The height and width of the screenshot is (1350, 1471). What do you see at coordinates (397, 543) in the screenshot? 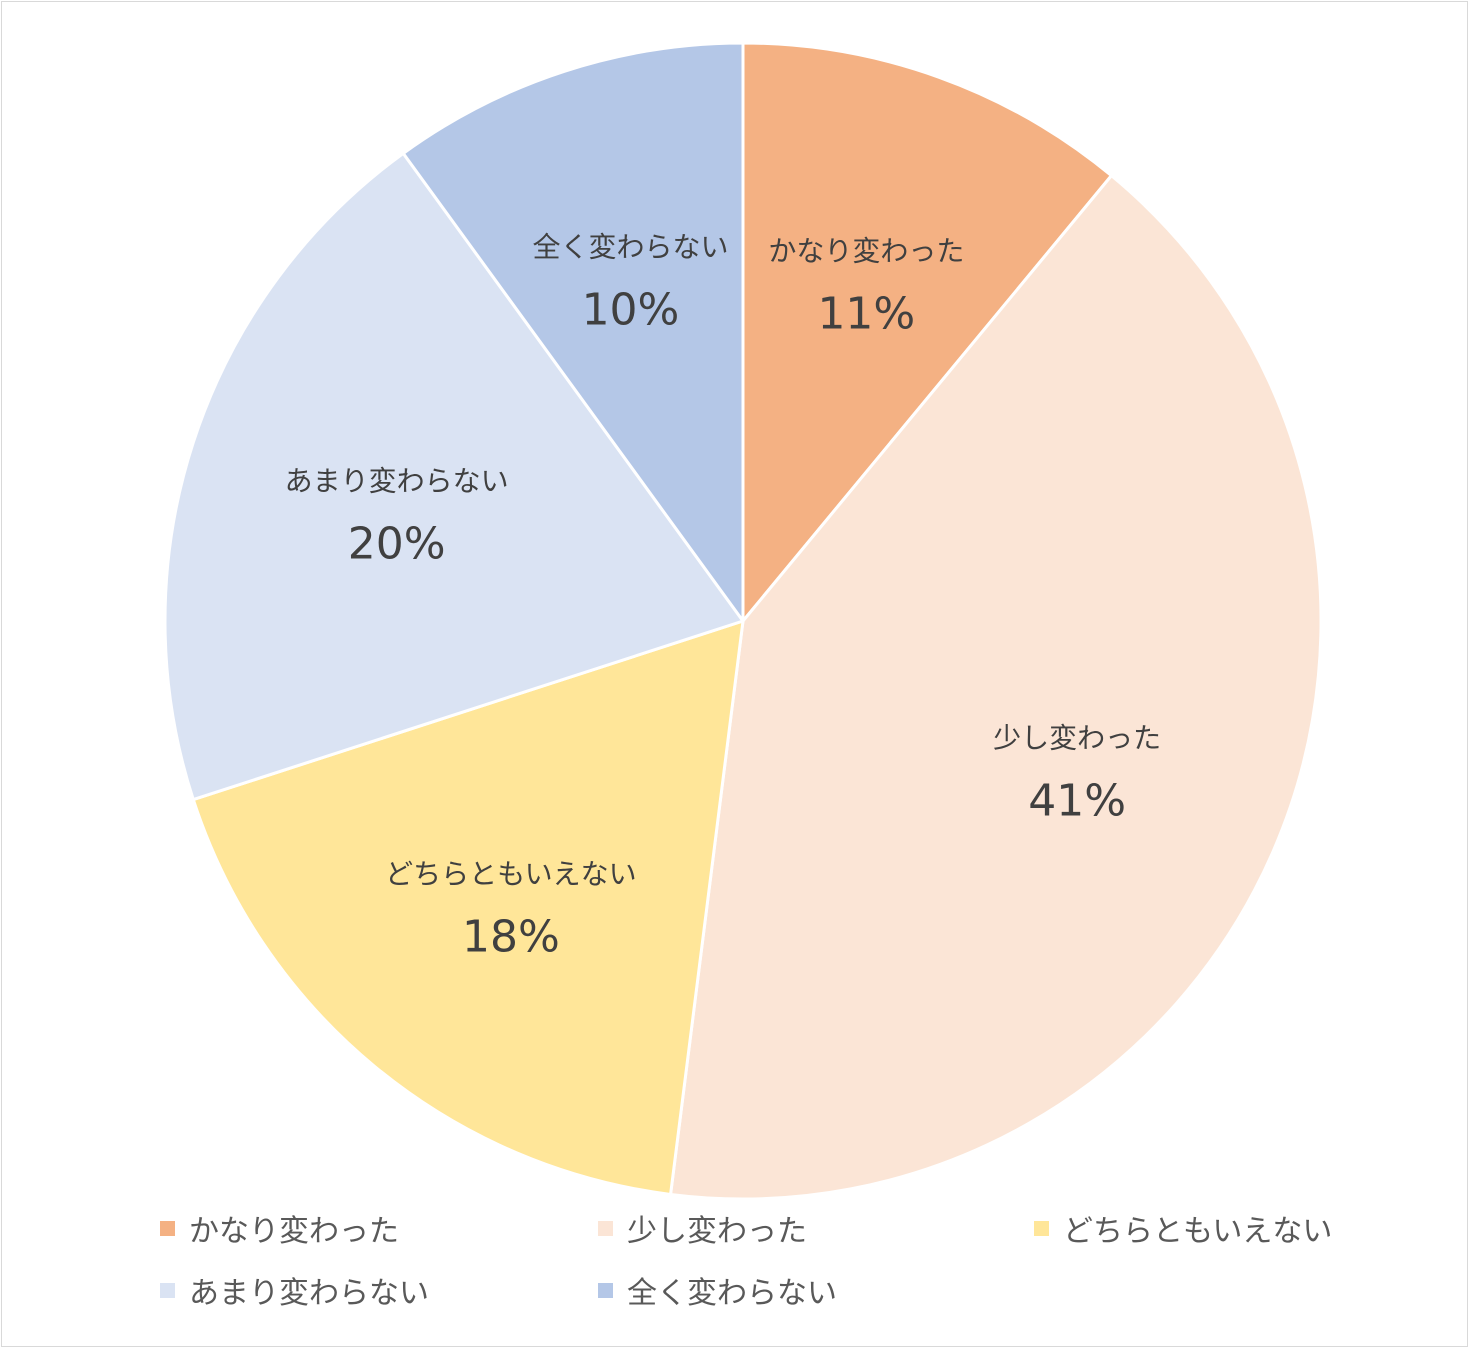
I see `slice-value-3: 20%` at bounding box center [397, 543].